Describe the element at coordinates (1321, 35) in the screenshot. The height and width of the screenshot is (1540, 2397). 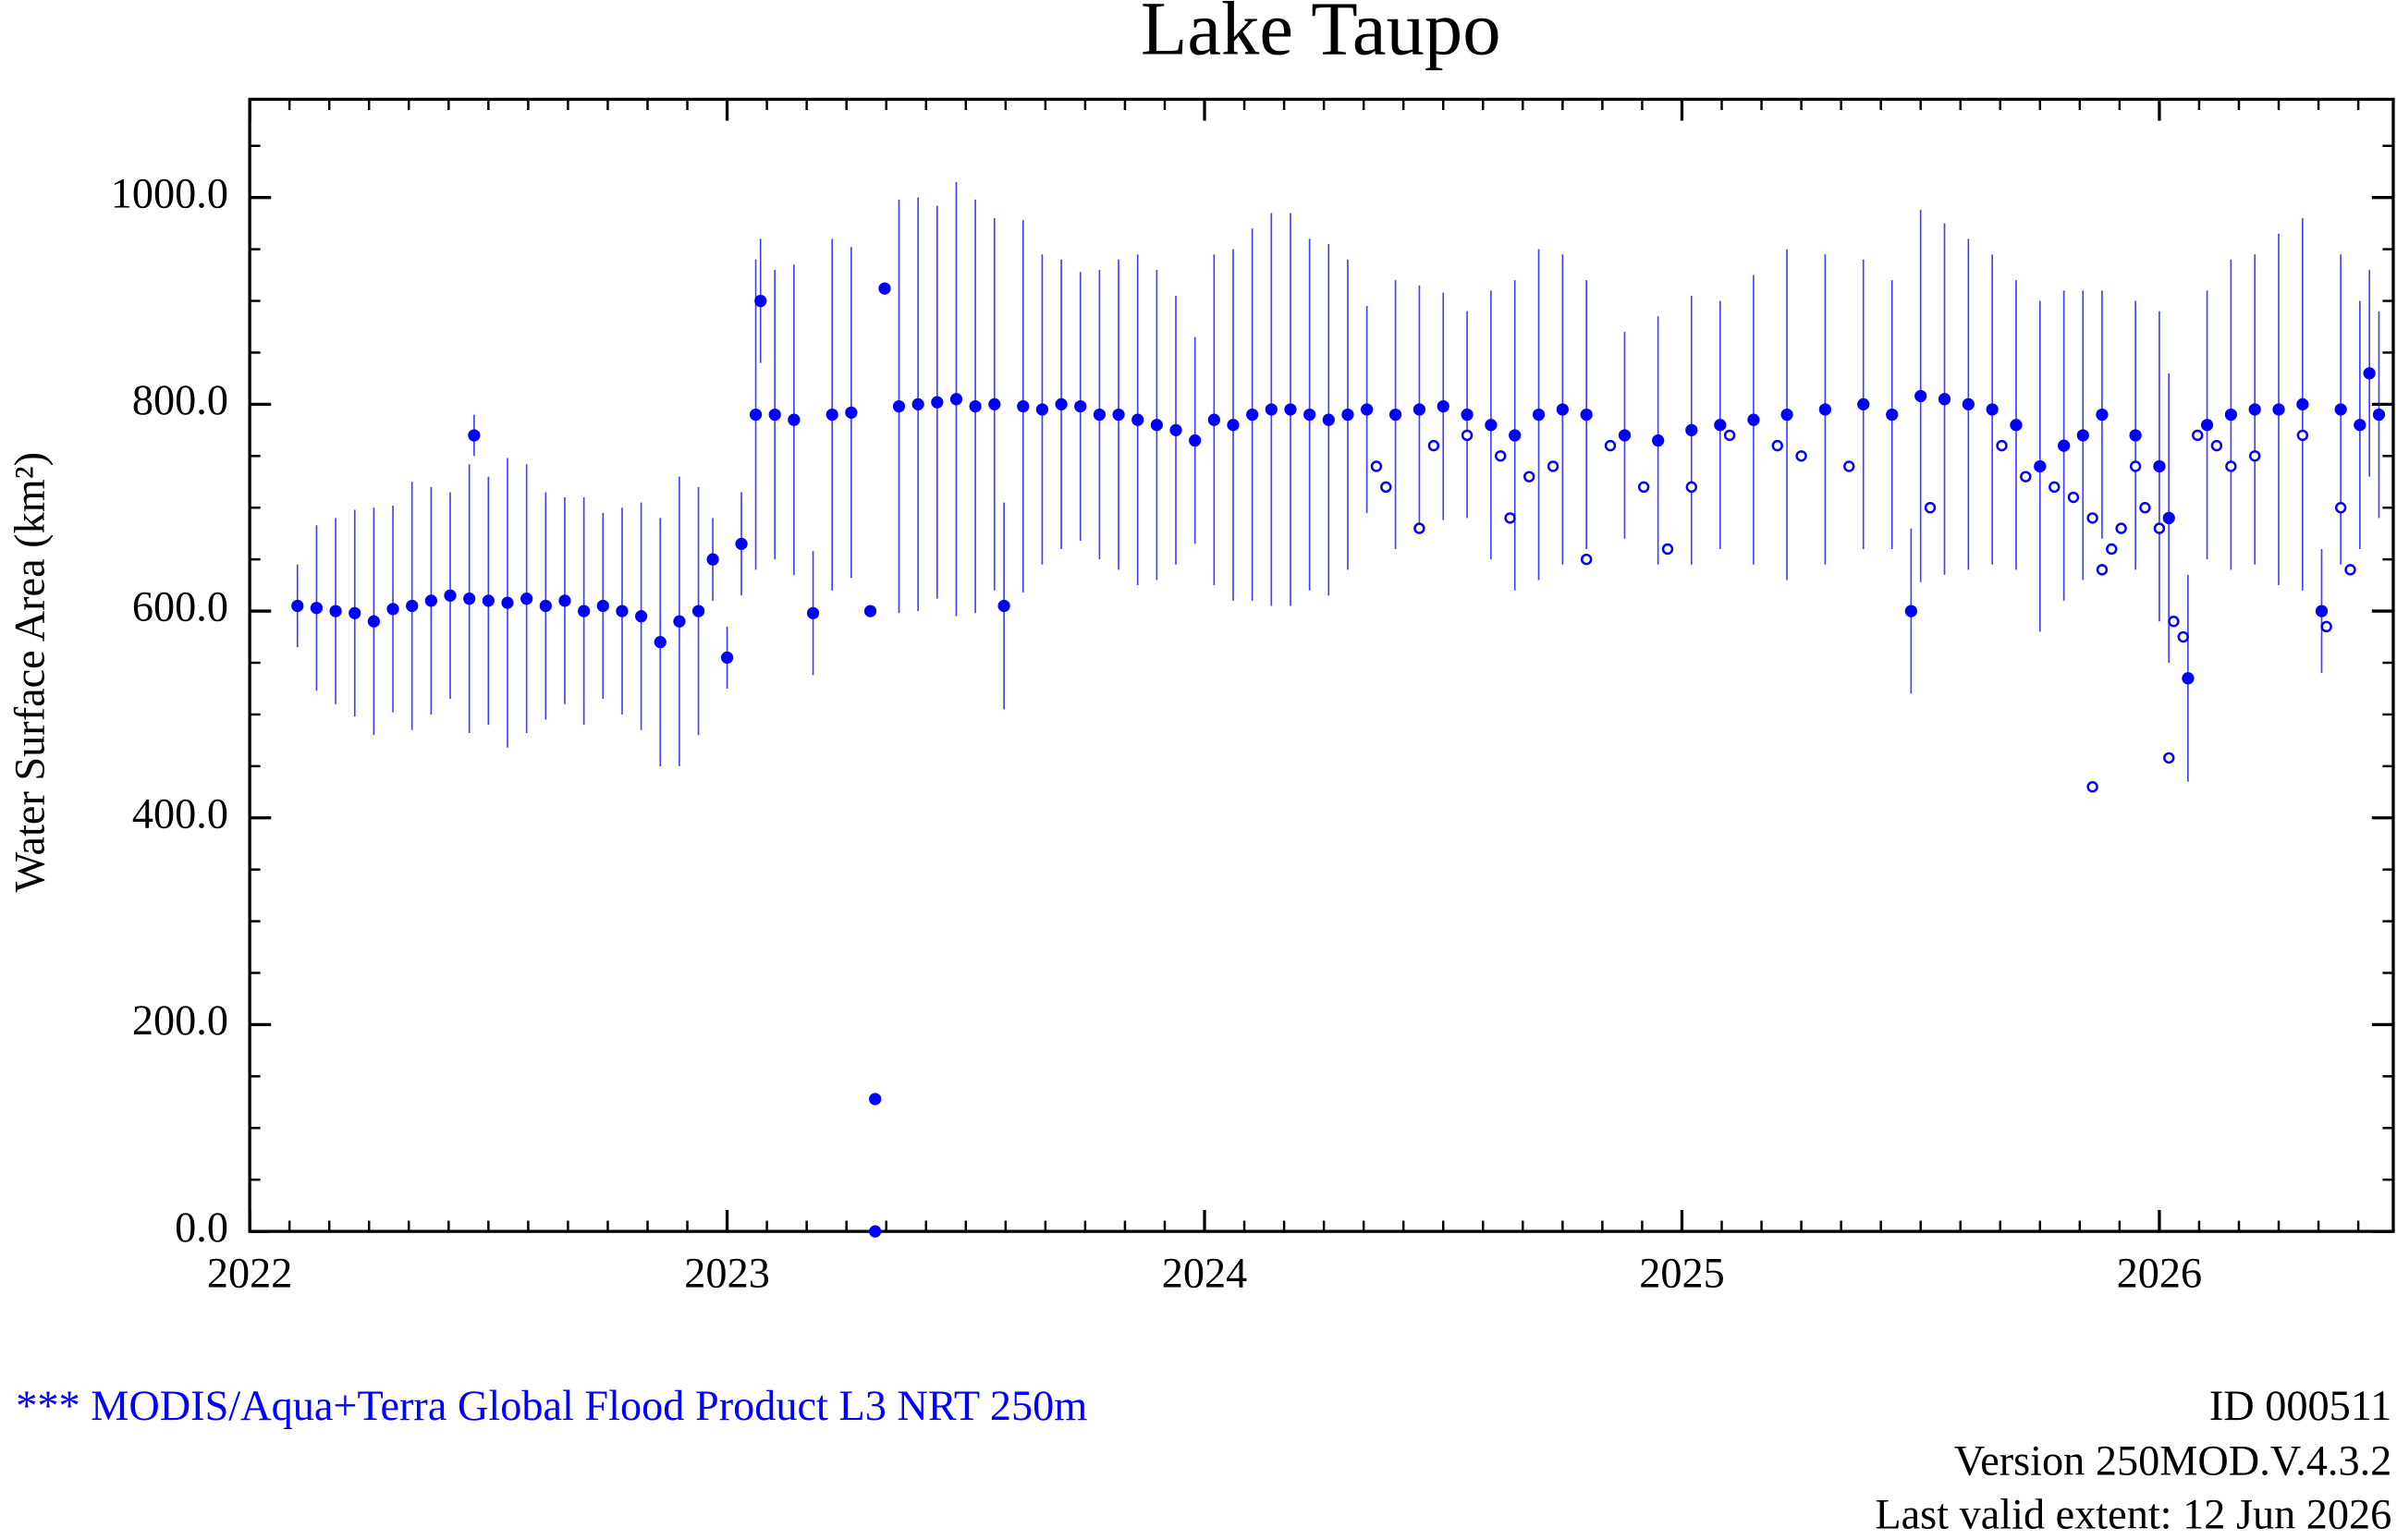
I see `chart-title: Lake Taupo` at that location.